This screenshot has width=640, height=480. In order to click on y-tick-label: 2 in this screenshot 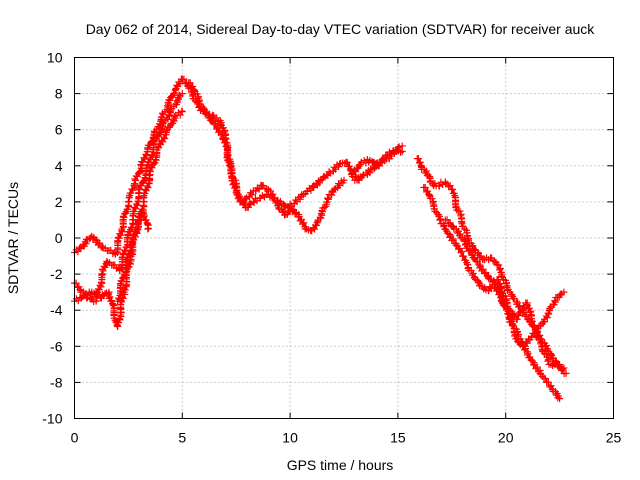, I will do `click(59, 202)`.